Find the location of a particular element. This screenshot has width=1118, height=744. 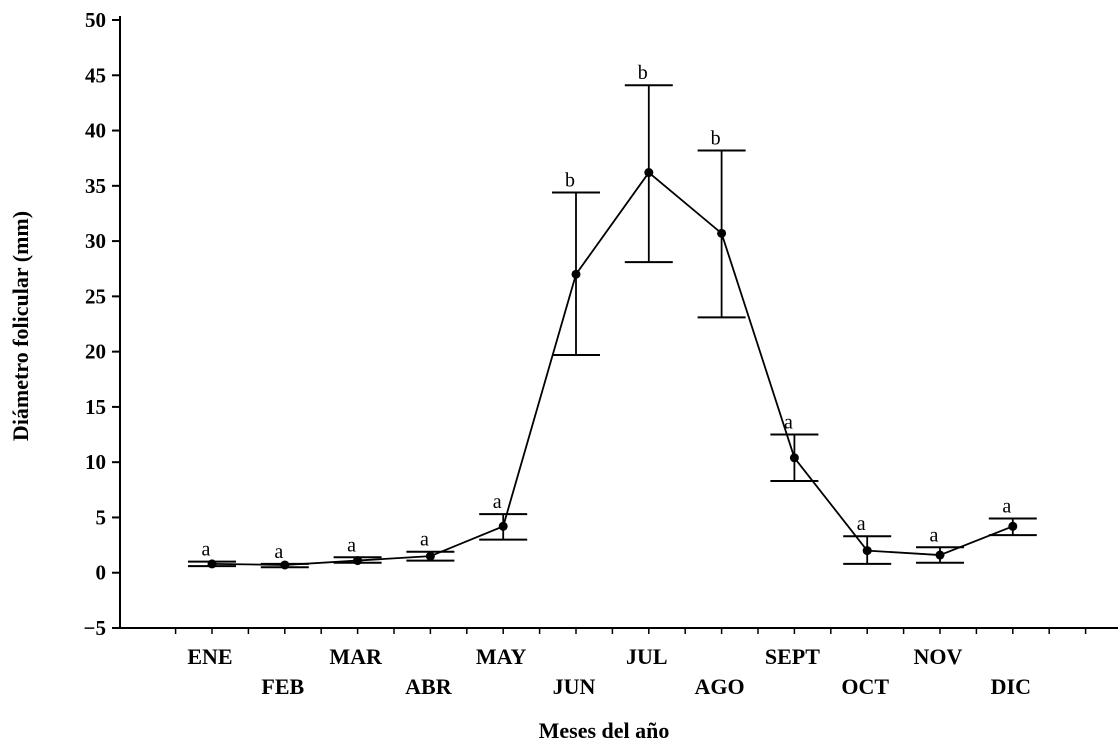

y-tick-label: 5 is located at coordinates (101, 517).